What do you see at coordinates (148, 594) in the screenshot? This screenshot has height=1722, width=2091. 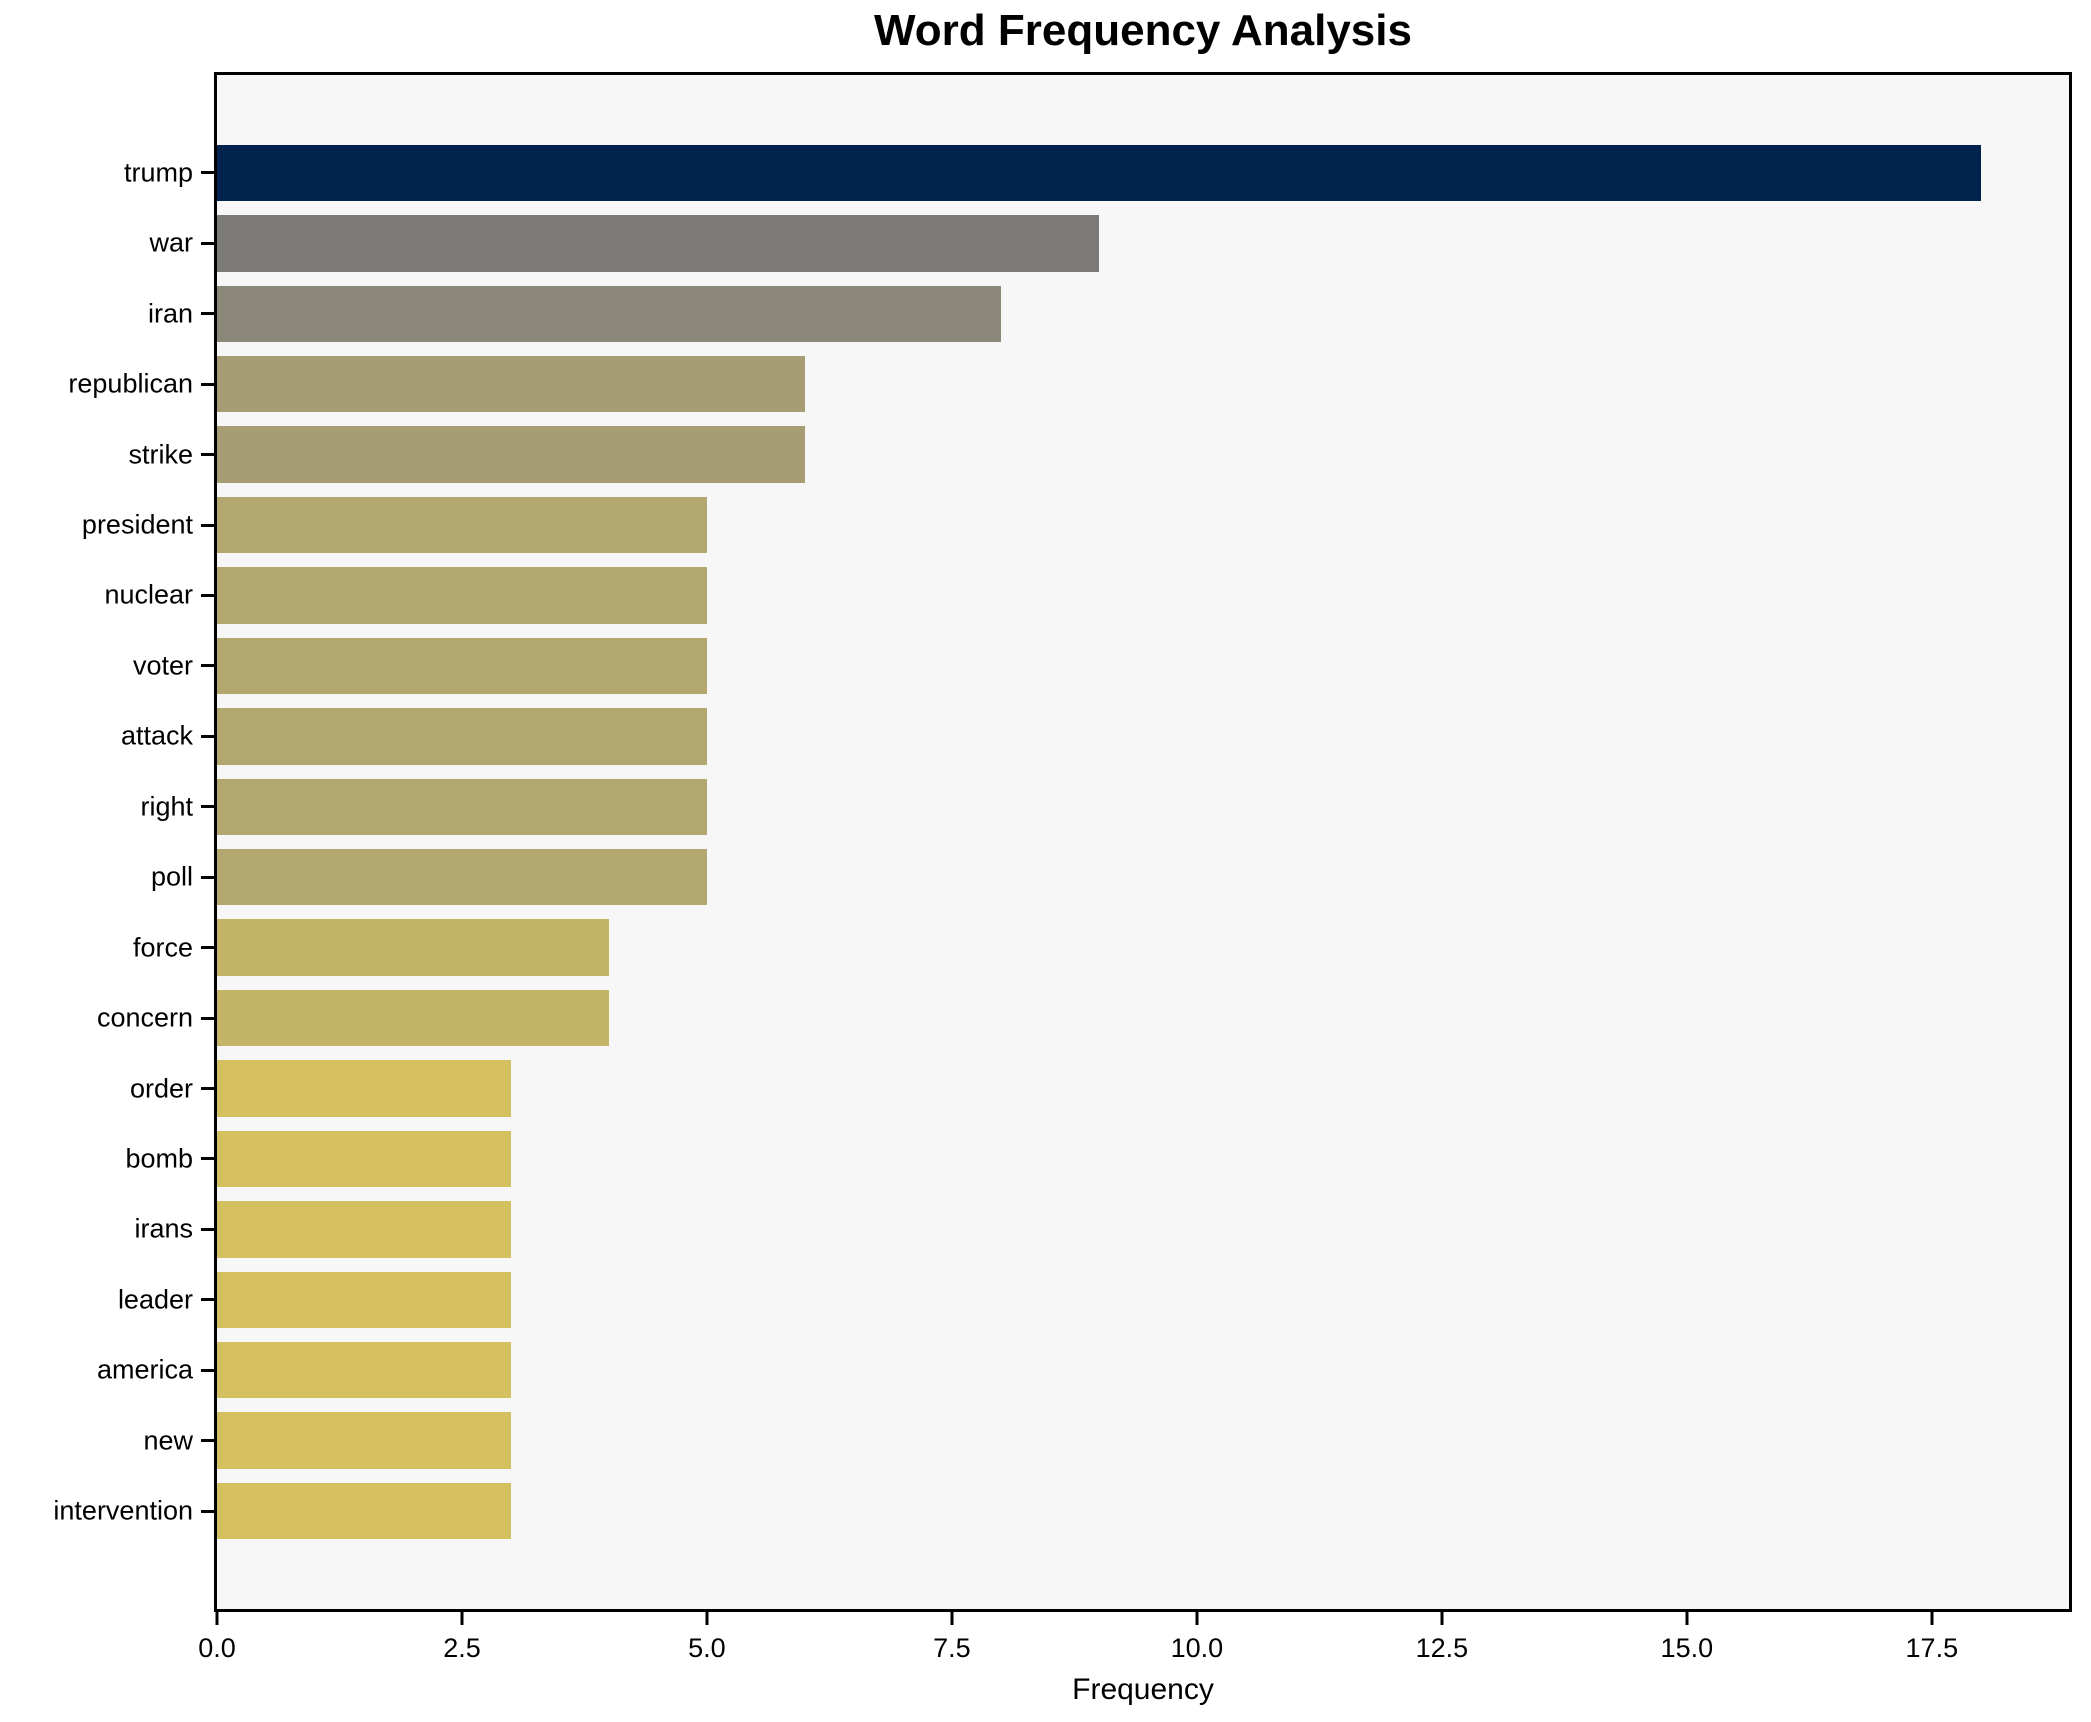 I see `y-tick-label: nuclear` at bounding box center [148, 594].